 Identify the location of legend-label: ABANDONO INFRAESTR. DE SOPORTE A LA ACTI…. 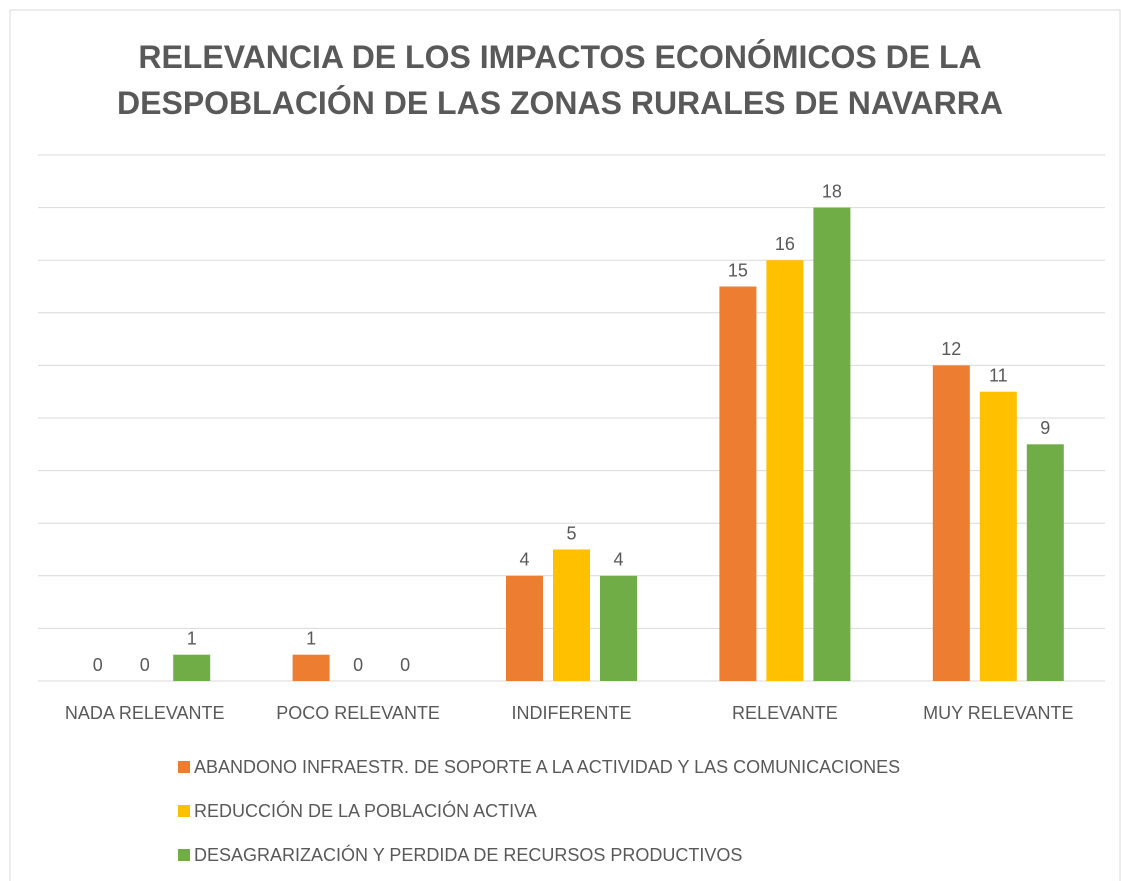
(547, 767).